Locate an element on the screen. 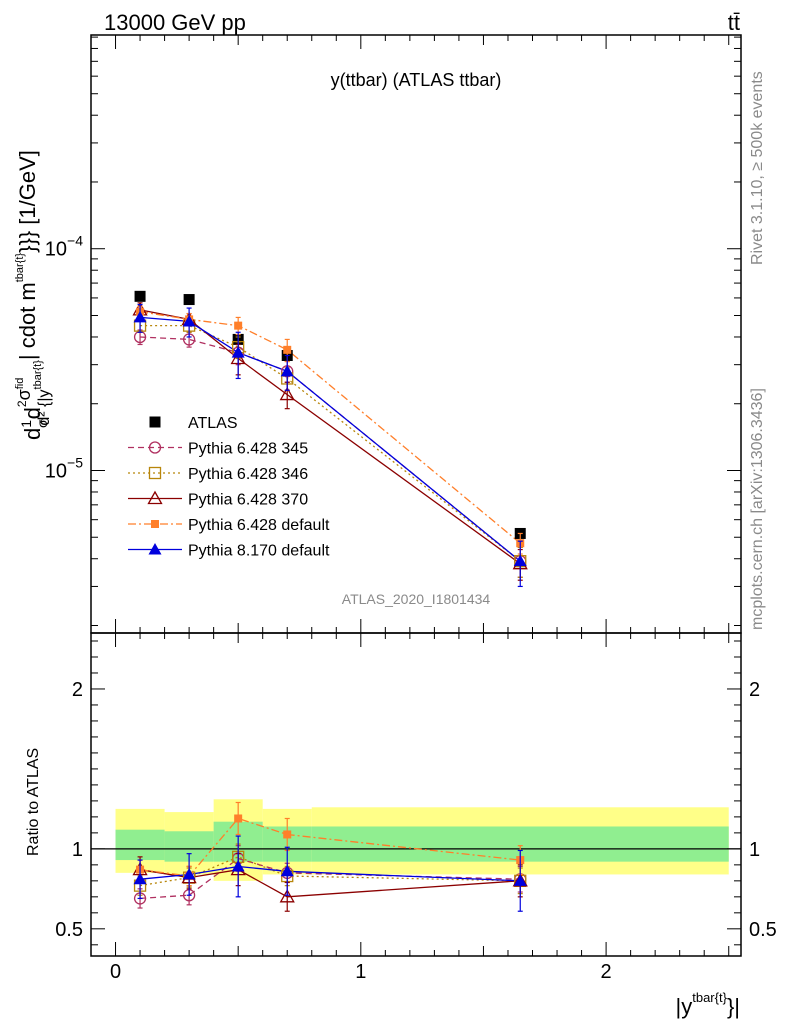  ratio-x-tick-label: 0 is located at coordinates (115, 972).